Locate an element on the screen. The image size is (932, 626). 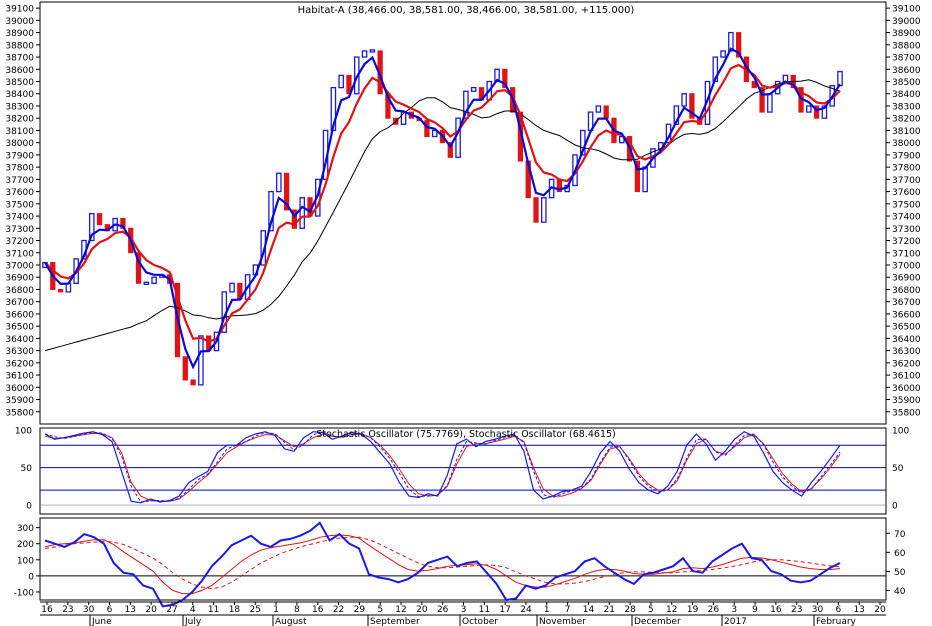
y-tick-label-left: 38000 is located at coordinates (19, 144).